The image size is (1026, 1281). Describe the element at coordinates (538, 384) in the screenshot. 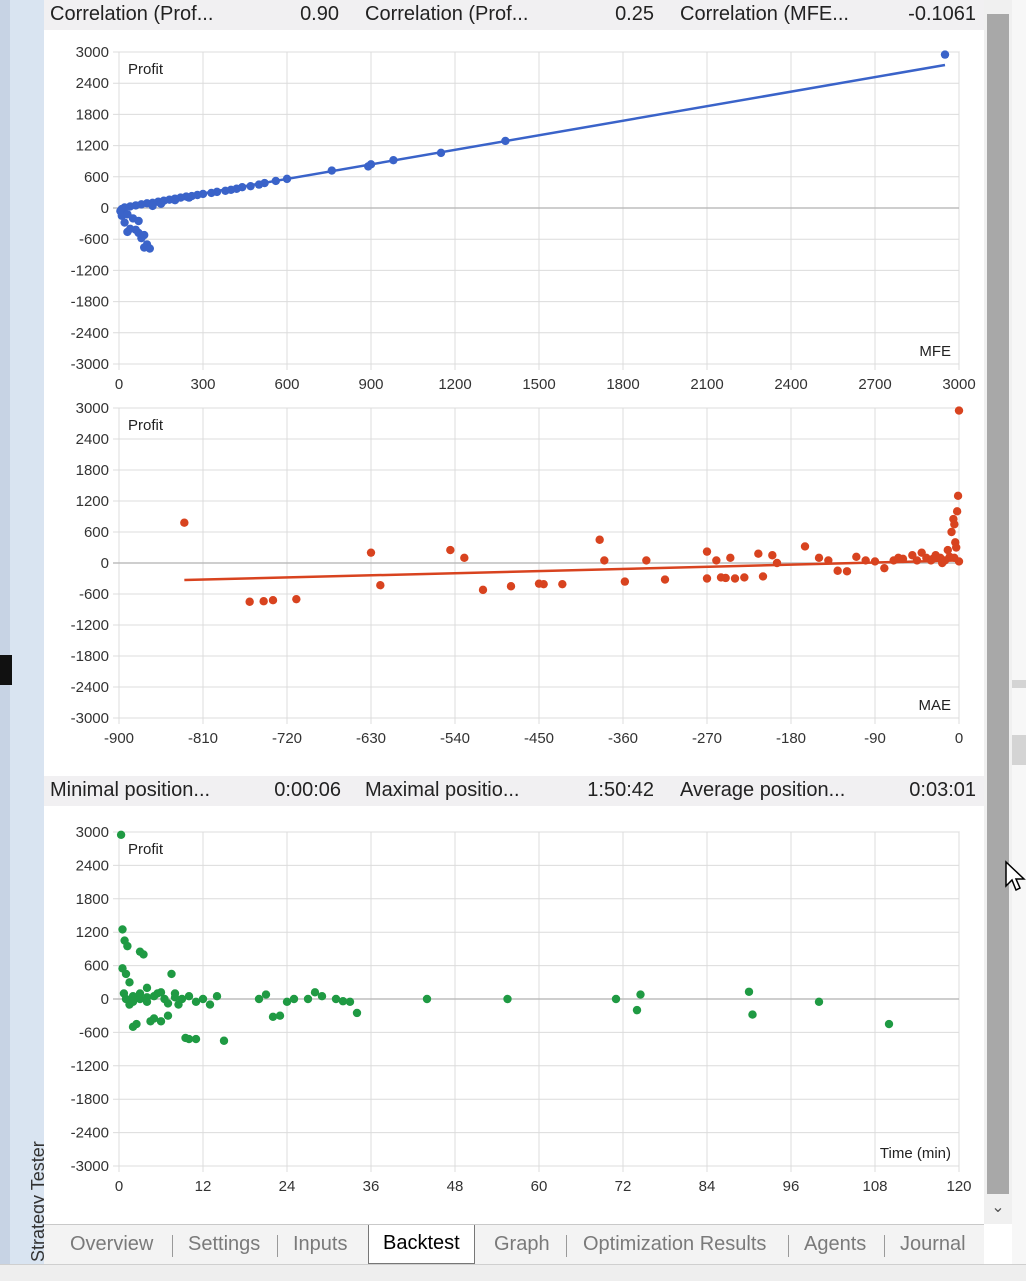

I see `x-tick-label: 1500` at that location.